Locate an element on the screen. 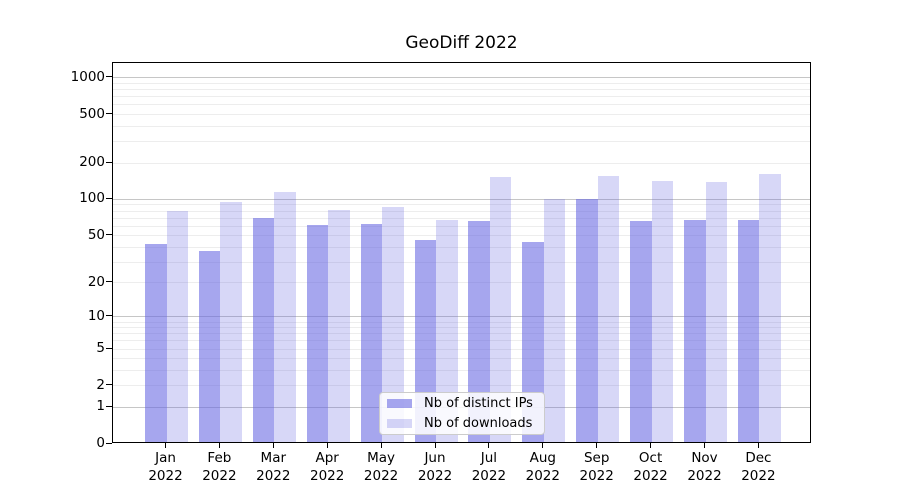  chart-title: GeoDiff 2022 is located at coordinates (461, 43).